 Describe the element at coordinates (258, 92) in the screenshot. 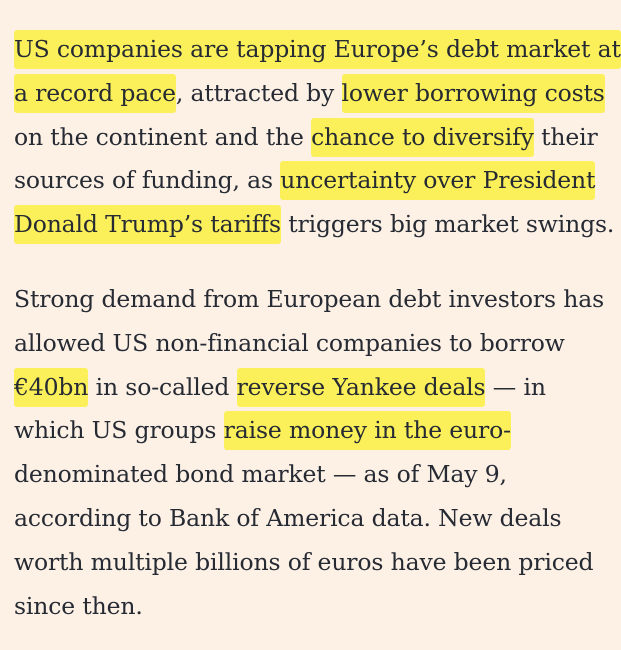

I see `body-text: , attracted by` at that location.